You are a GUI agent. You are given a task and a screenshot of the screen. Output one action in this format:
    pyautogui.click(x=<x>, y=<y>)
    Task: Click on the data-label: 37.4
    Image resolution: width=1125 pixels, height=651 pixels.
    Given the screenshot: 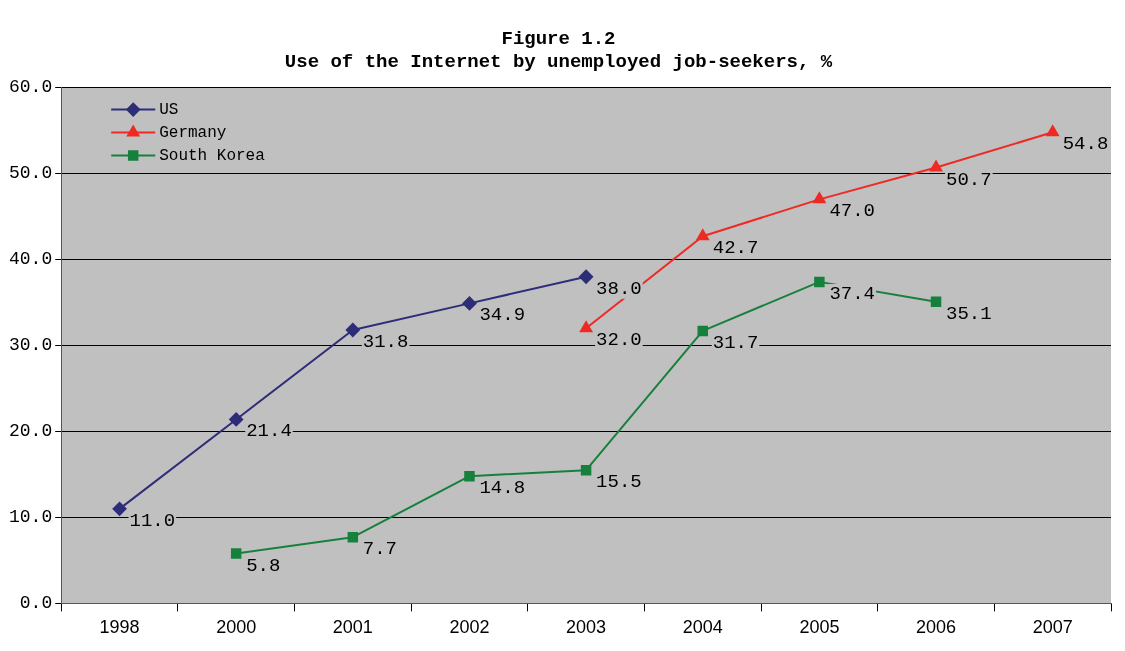 What is the action you would take?
    pyautogui.click(x=852, y=293)
    